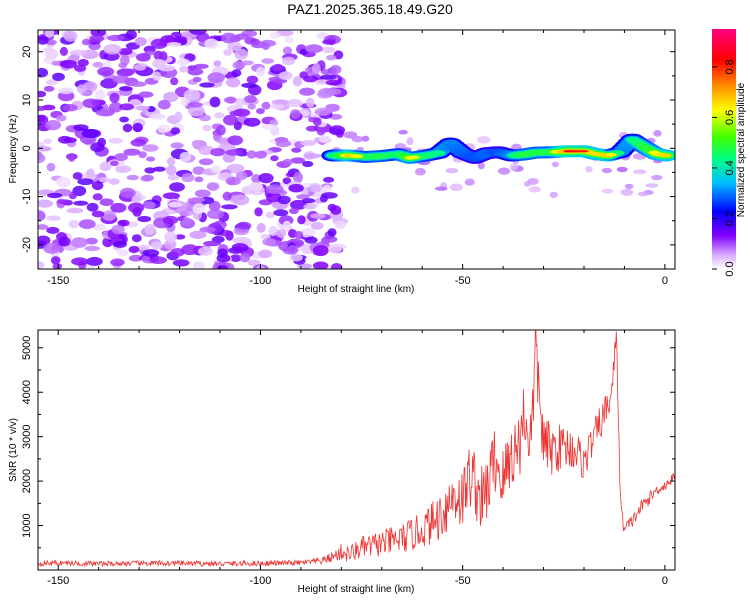 This screenshot has height=600, width=750. Describe the element at coordinates (356, 589) in the screenshot. I see `snr-x-axis-label: Height of straight line (km)` at that location.